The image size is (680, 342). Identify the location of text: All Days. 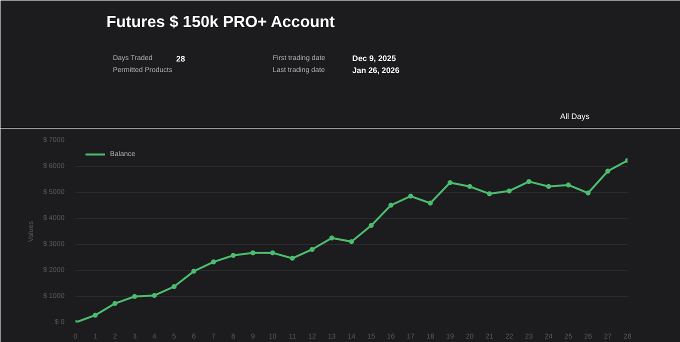
(575, 116).